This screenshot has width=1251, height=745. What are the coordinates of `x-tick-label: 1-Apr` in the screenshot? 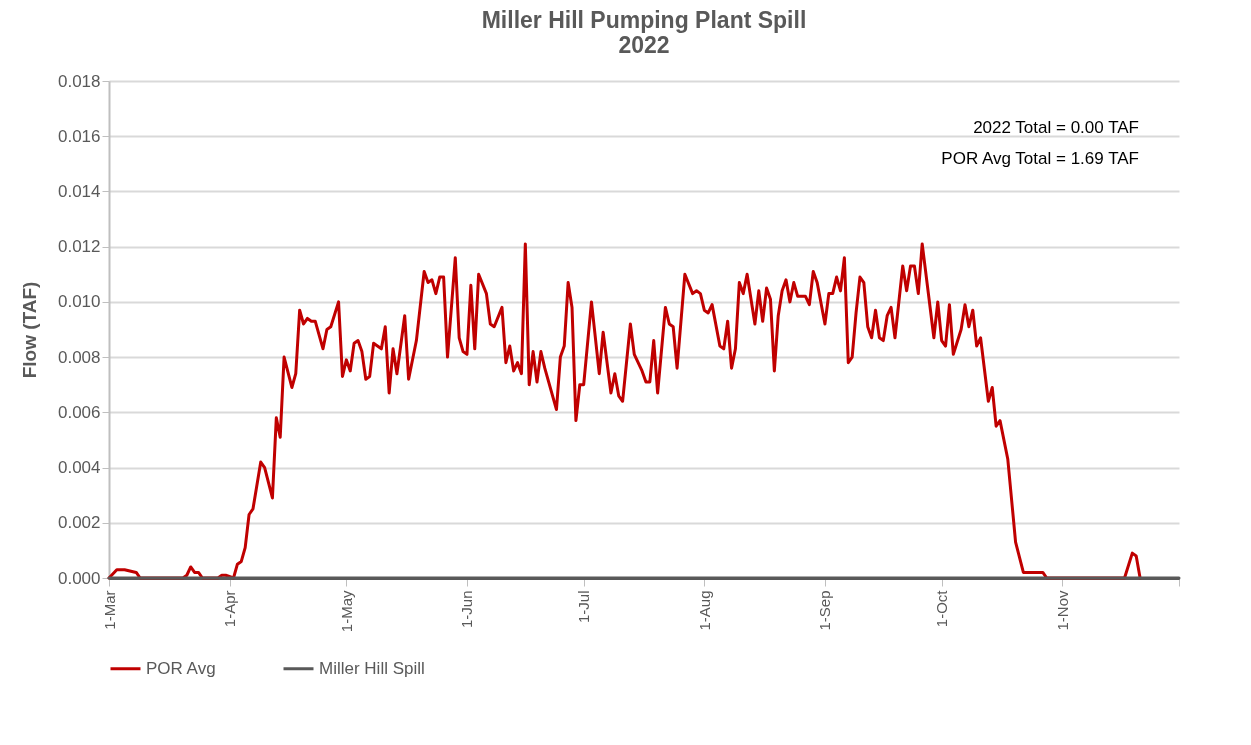 It's located at (230, 609).